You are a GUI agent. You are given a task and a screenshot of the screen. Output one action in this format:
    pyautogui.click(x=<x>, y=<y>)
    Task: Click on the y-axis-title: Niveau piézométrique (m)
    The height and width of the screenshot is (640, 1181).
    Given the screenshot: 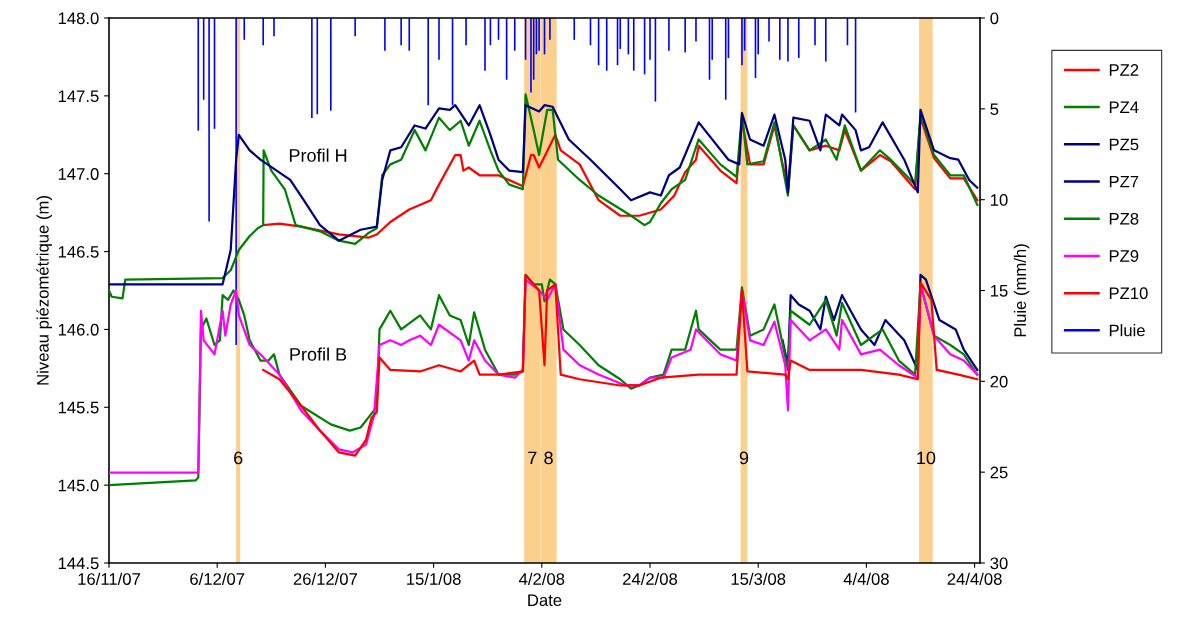 What is the action you would take?
    pyautogui.click(x=44, y=290)
    